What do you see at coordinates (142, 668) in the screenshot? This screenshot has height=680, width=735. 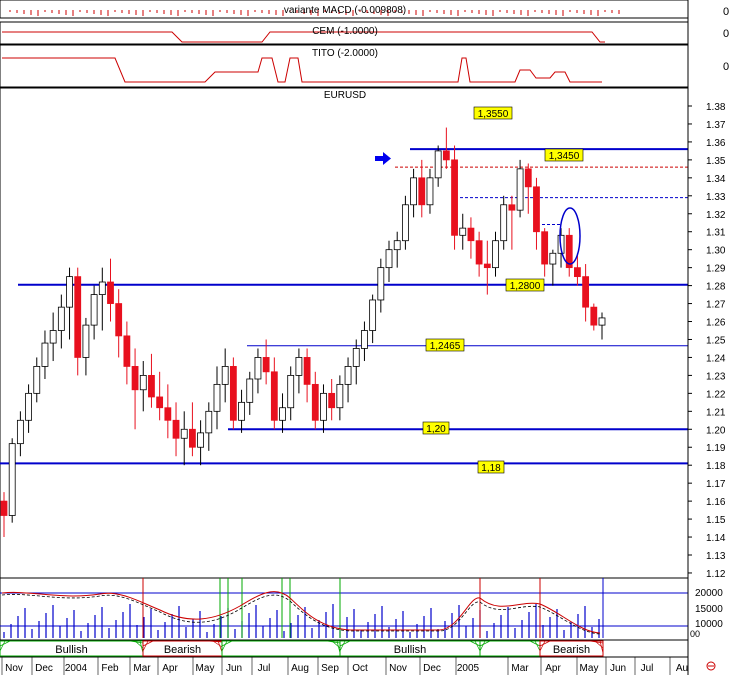 I see `x-tick-label: Mar` at bounding box center [142, 668].